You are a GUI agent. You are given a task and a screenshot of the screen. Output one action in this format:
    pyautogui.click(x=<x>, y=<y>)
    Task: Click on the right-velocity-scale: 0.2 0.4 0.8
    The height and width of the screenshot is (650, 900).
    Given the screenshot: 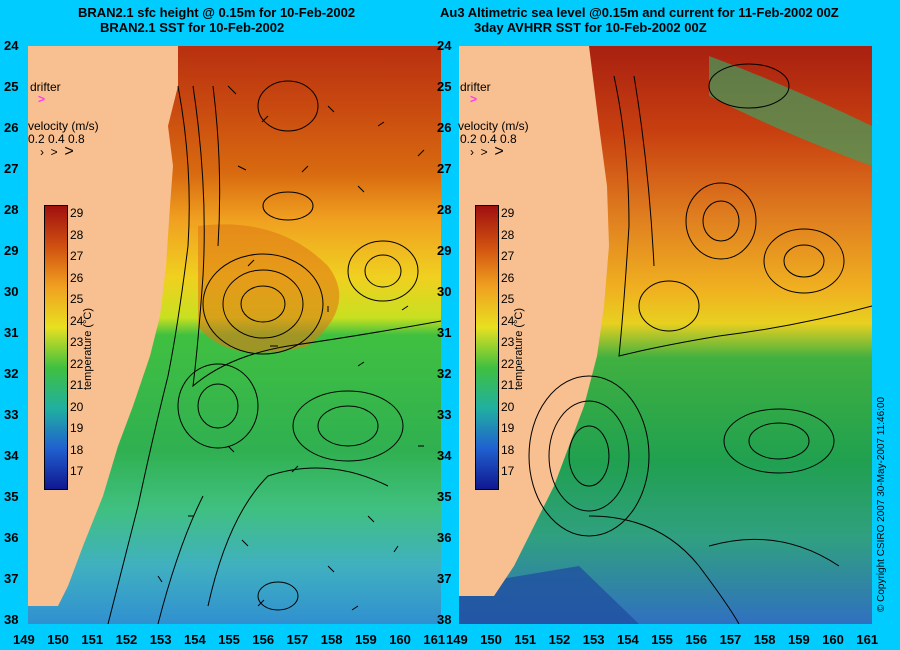 What is the action you would take?
    pyautogui.click(x=488, y=139)
    